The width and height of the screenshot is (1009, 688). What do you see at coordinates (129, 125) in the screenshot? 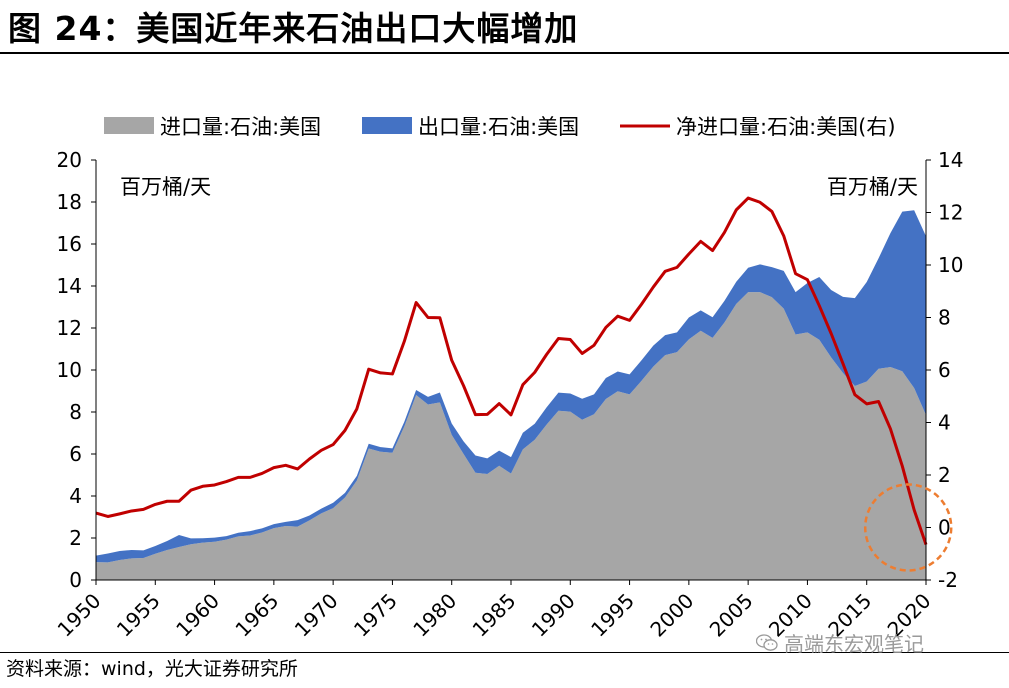
I see `legend-swatch-imports` at bounding box center [129, 125].